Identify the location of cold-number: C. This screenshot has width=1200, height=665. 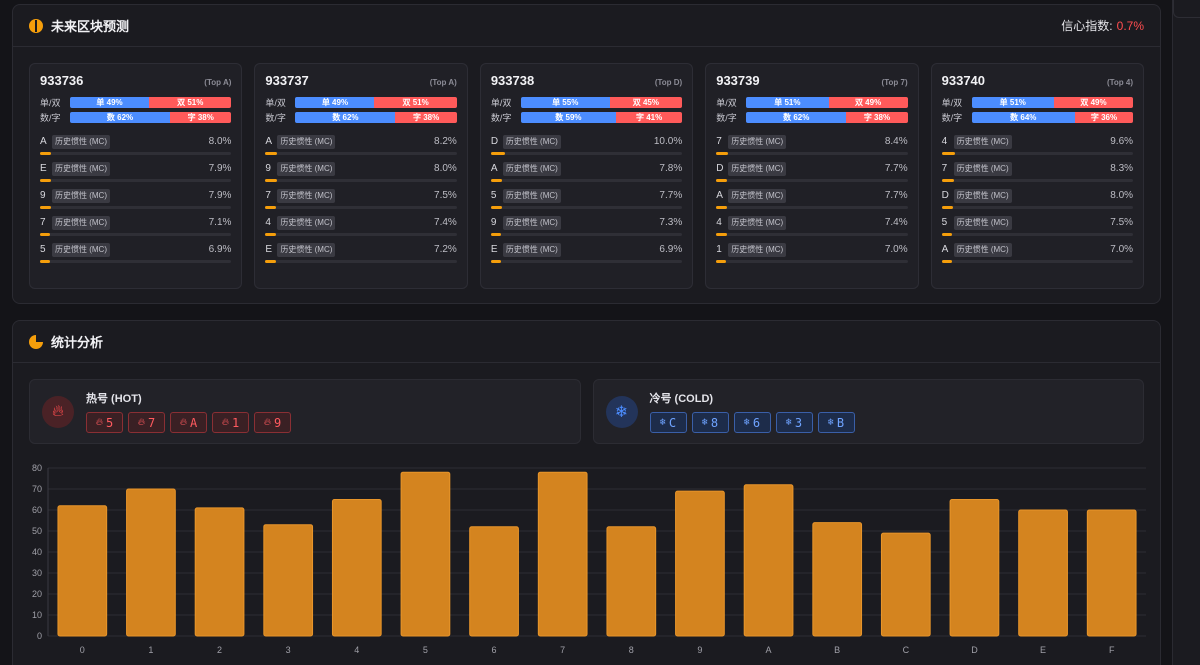
(672, 422).